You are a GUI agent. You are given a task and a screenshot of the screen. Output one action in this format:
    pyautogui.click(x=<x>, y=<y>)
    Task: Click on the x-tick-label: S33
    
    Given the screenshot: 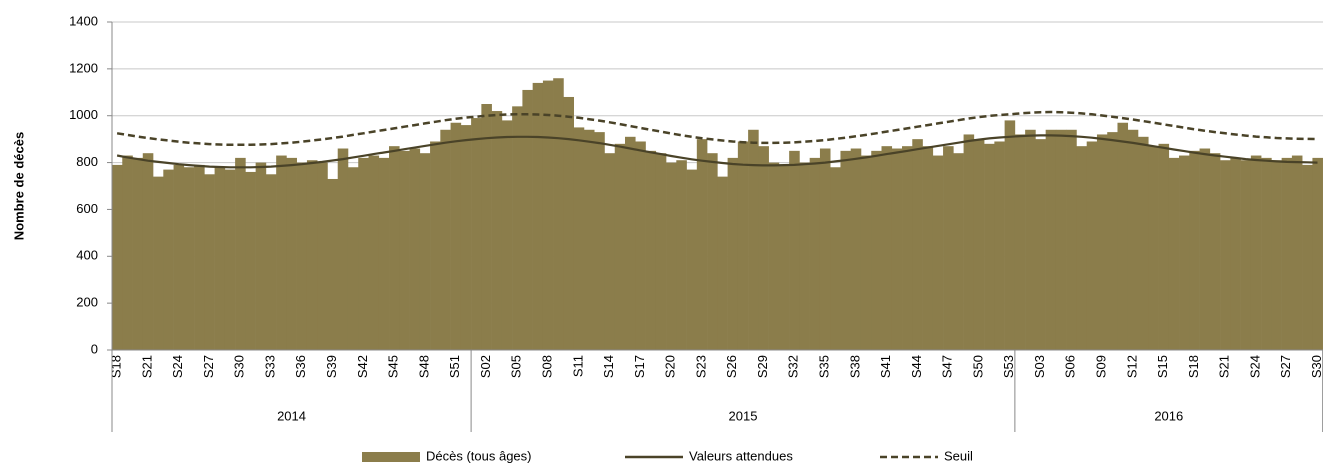 What is the action you would take?
    pyautogui.click(x=269, y=366)
    